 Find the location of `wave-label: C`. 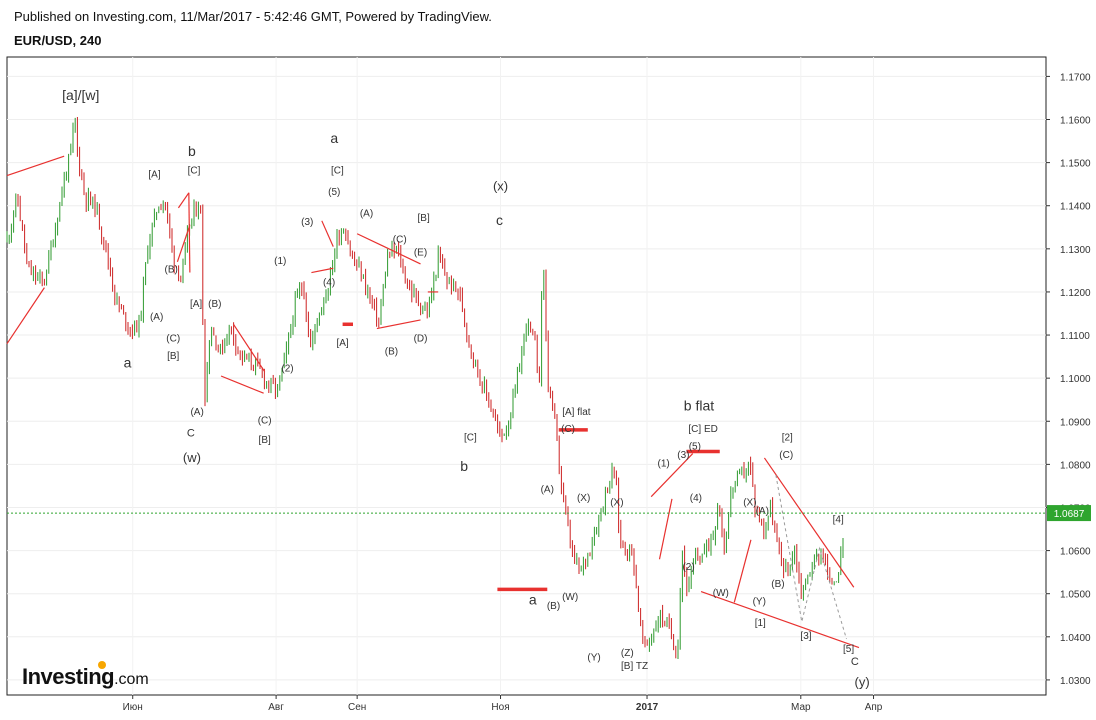

wave-label: C is located at coordinates (855, 662).